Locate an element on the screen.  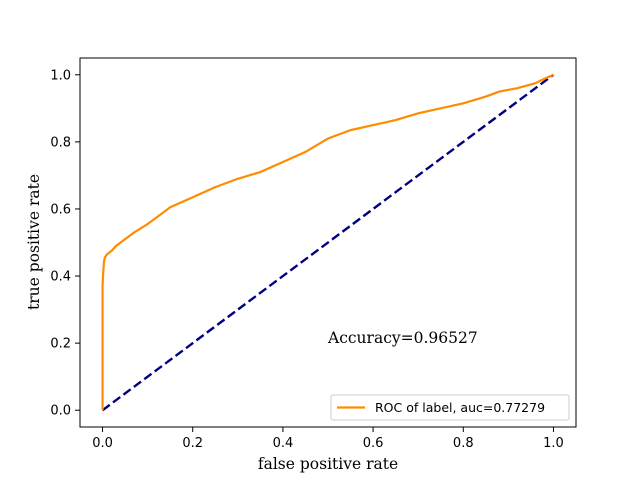
y-tick-label: 0.8 is located at coordinates (60, 142).